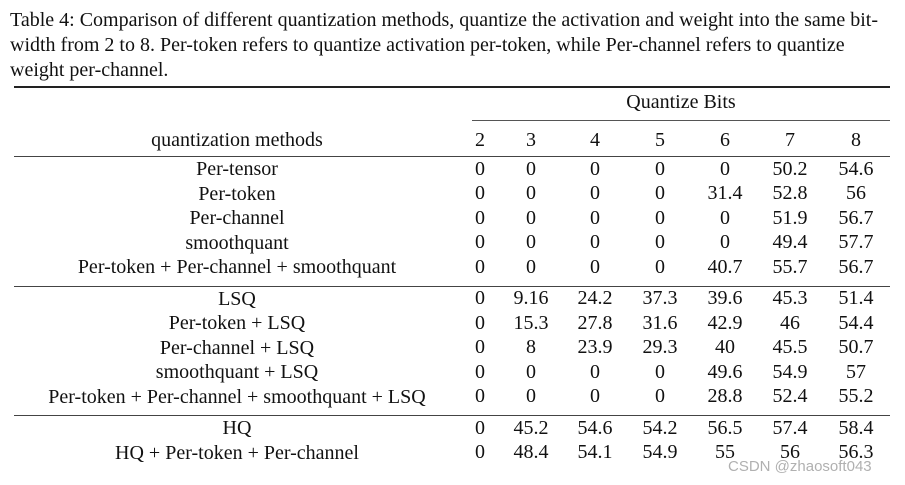 Image resolution: width=905 pixels, height=485 pixels. I want to click on score-cell: 56.3, so click(856, 452).